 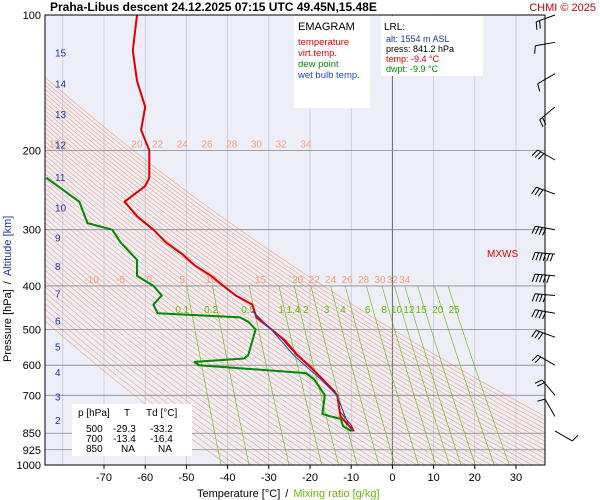 What do you see at coordinates (328, 75) in the screenshot?
I see `legend-wet-bulb: wet bulb temp.` at bounding box center [328, 75].